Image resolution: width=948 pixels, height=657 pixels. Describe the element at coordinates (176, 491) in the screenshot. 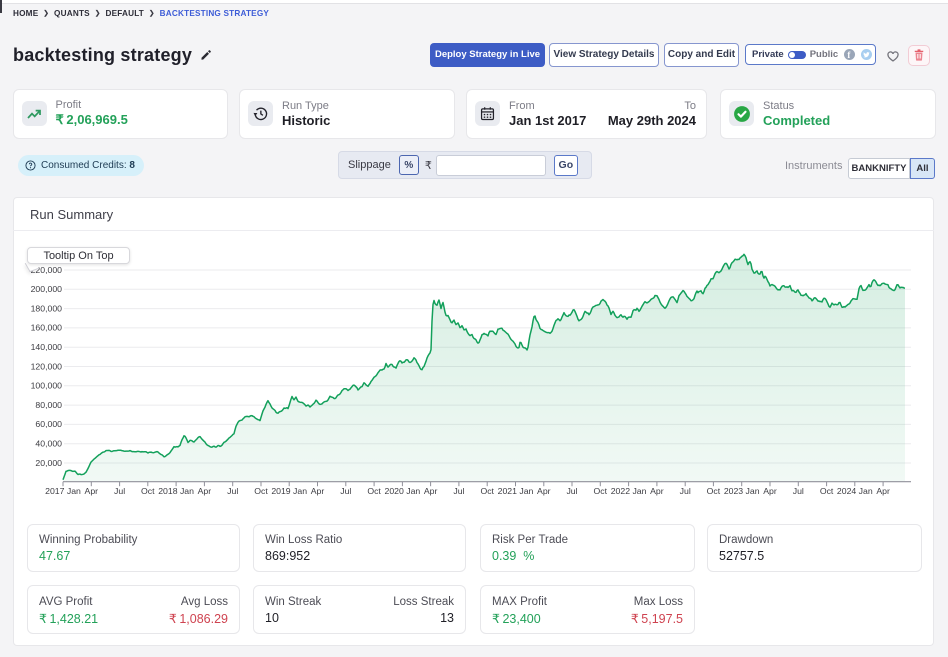

I see `svg-text: 2018 Jan` at that location.